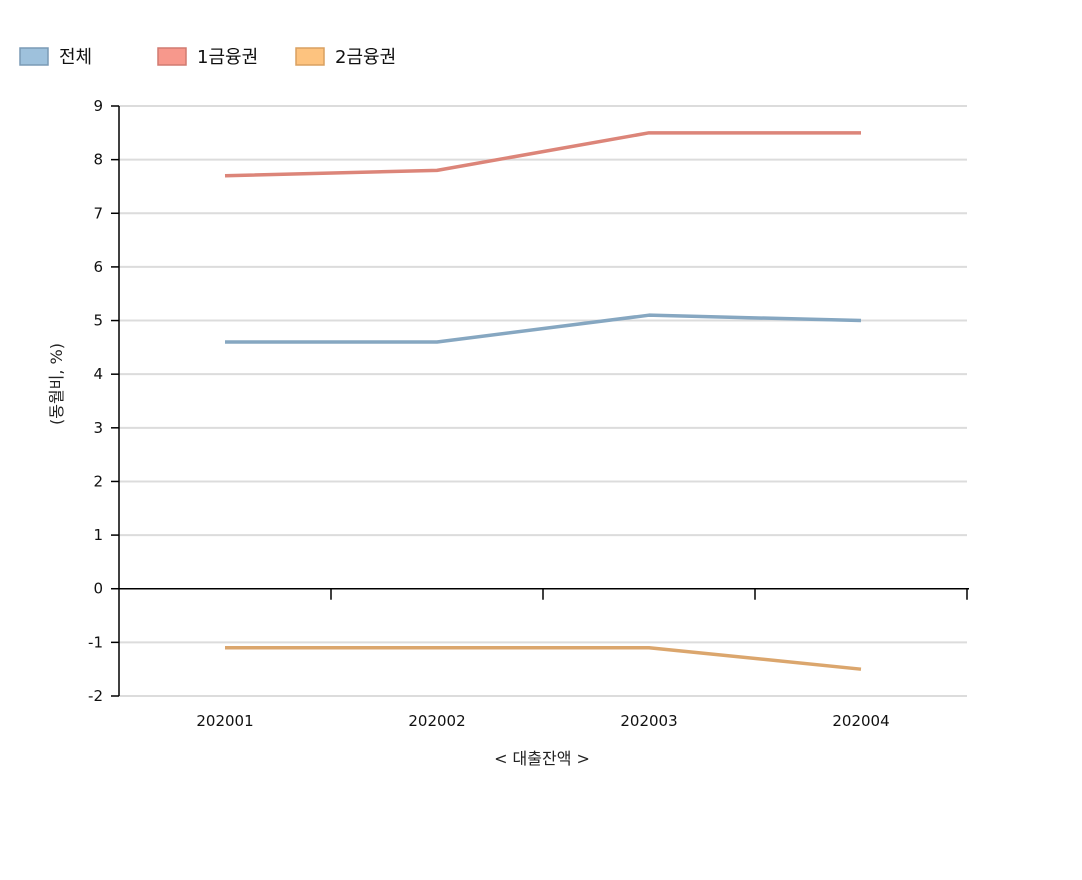  What do you see at coordinates (542, 758) in the screenshot?
I see `x-axis-title: < 대출잔액 >` at bounding box center [542, 758].